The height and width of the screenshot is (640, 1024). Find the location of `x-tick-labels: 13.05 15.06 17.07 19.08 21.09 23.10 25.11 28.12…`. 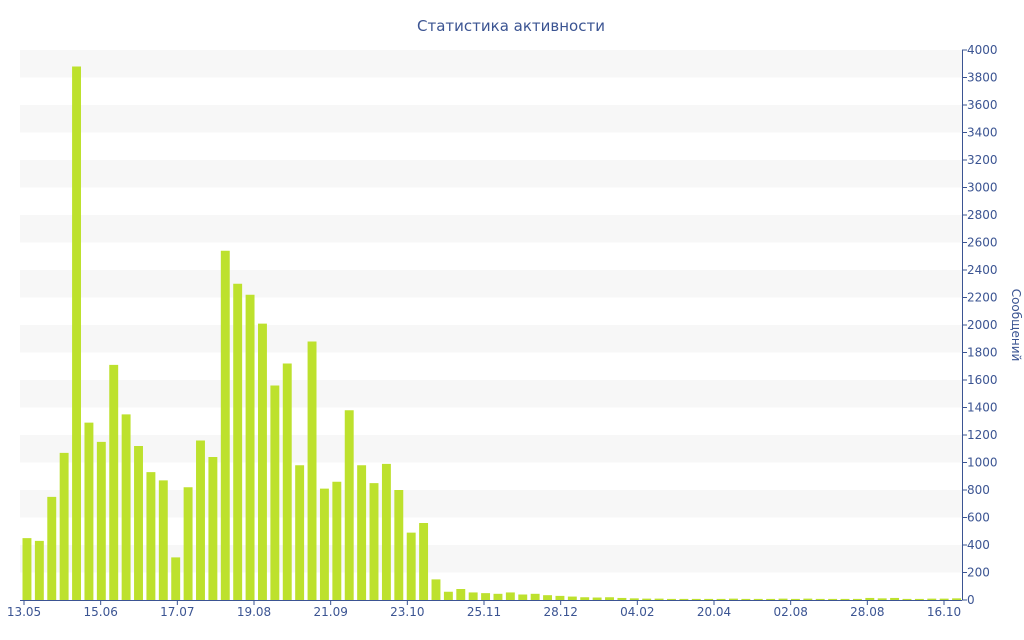

x-tick-labels: 13.05 15.06 17.07 19.08 21.09 23.10 25.11 28.12… is located at coordinates (484, 612).